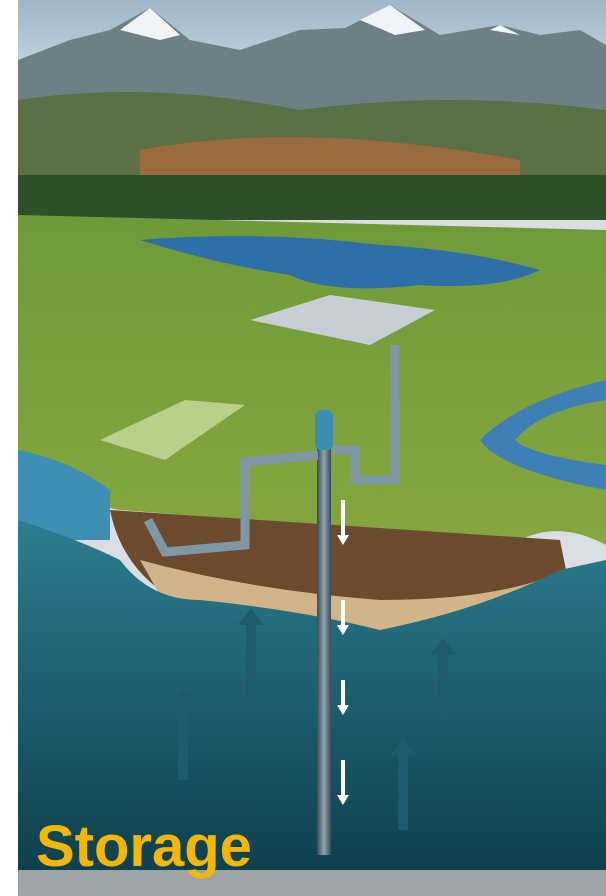 The width and height of the screenshot is (606, 896). I want to click on pump, so click(324, 430).